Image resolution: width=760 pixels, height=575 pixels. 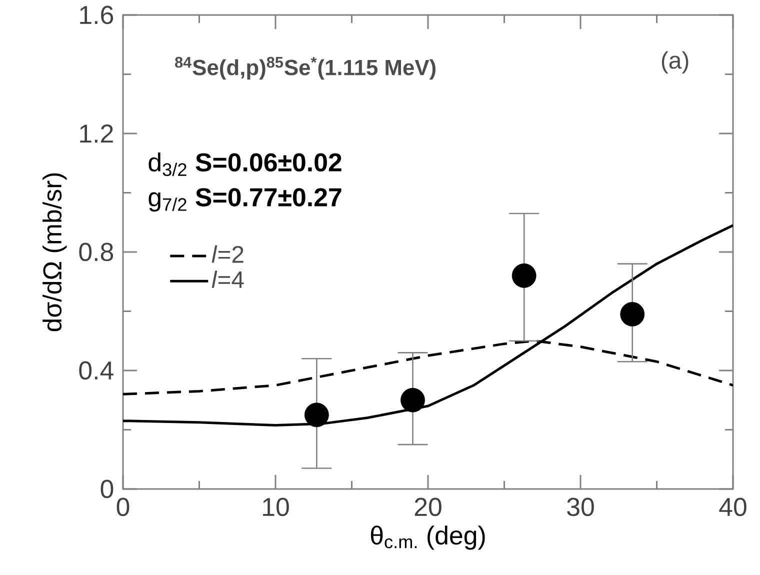 I want to click on x-tick-label: 20, so click(x=428, y=507).